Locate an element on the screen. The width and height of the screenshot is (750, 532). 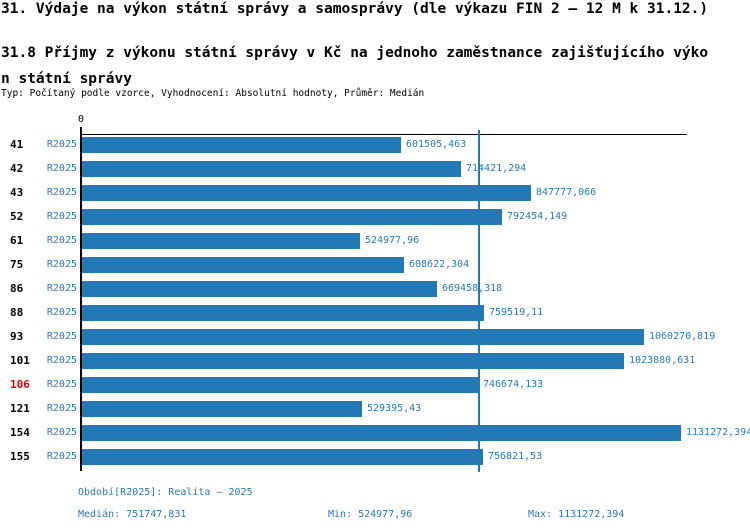
value-label: 759519,11 is located at coordinates (516, 312).